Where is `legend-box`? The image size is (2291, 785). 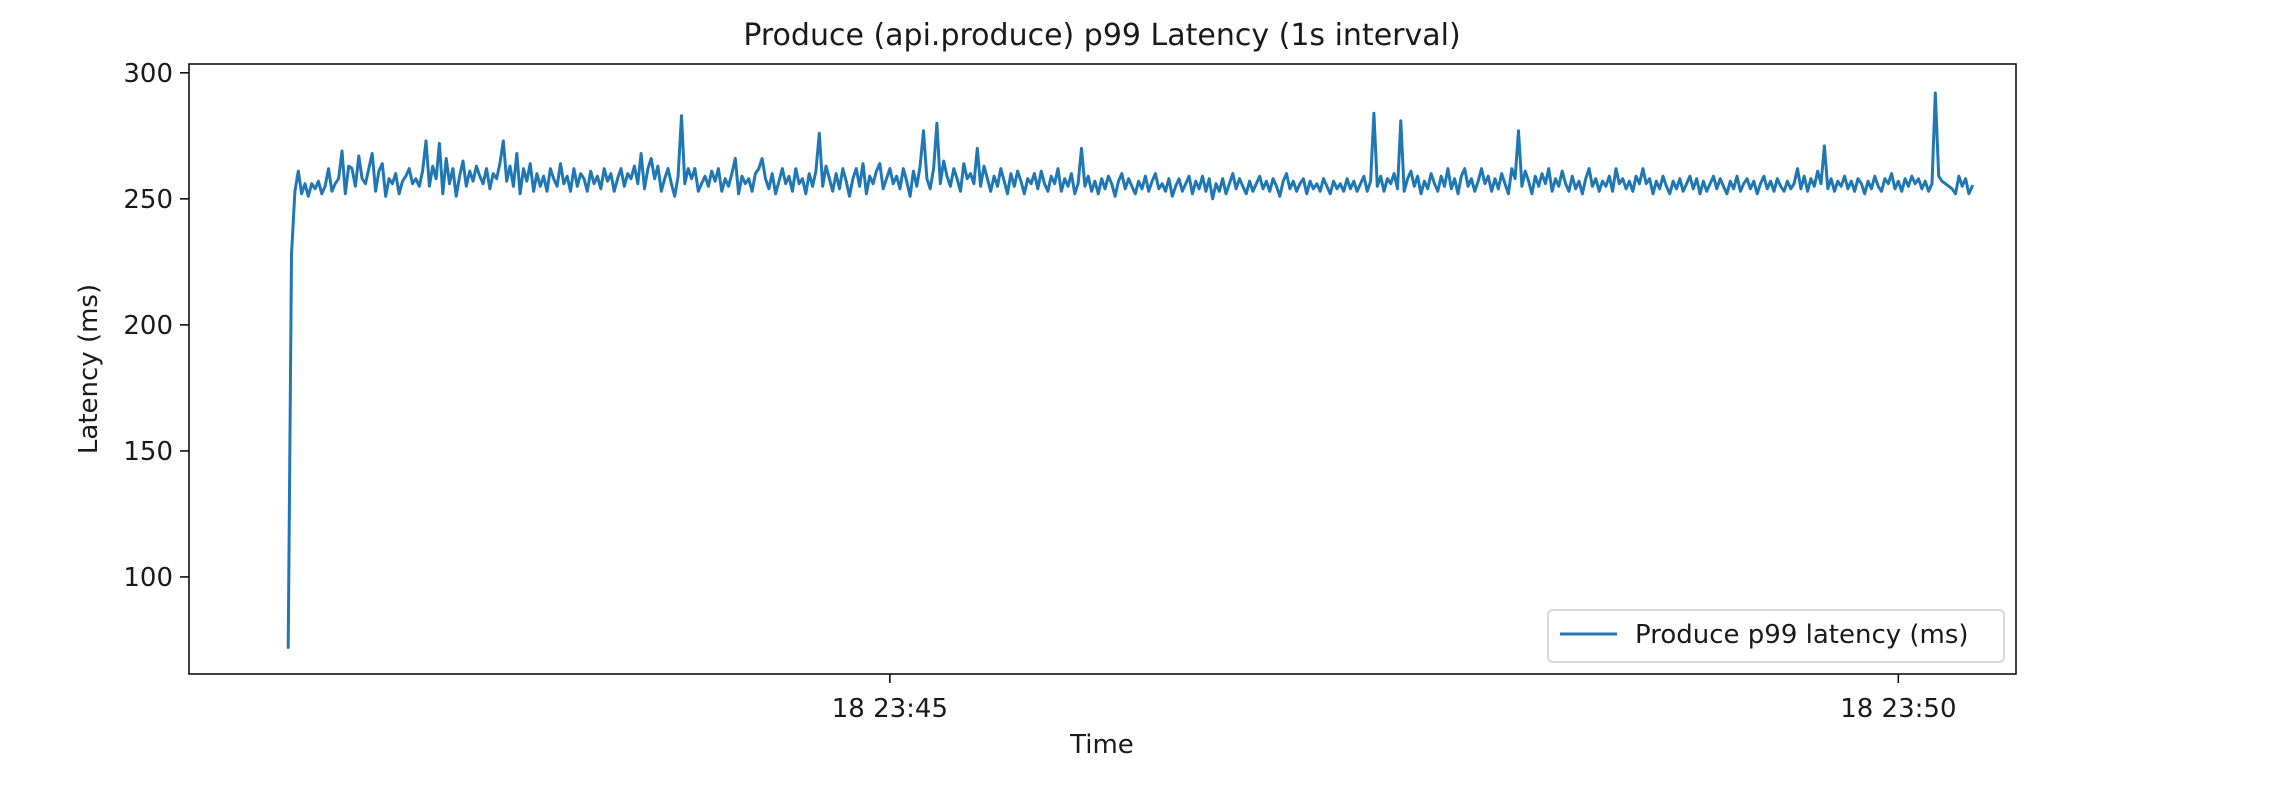 legend-box is located at coordinates (1776, 636).